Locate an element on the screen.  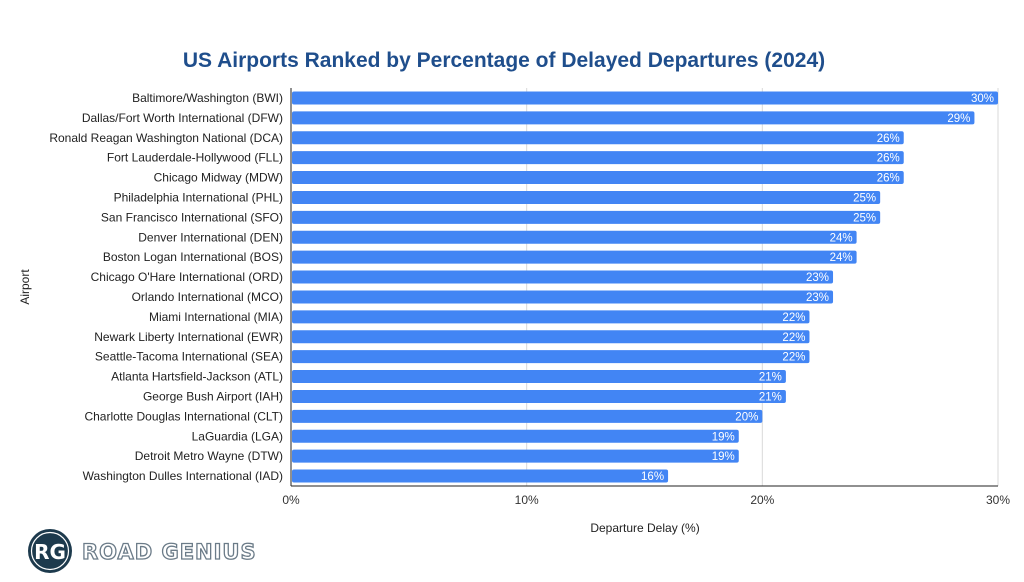
logo-badge is located at coordinates (50, 551).